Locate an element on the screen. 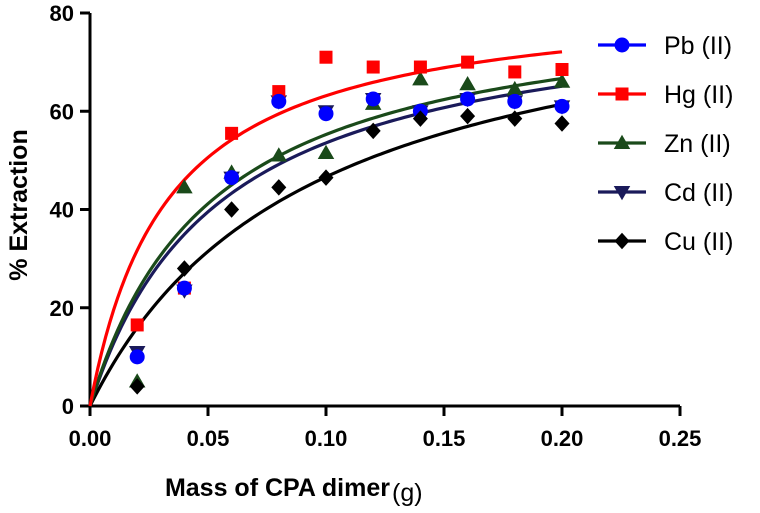  y-tick-label: 20 is located at coordinates (62, 308).